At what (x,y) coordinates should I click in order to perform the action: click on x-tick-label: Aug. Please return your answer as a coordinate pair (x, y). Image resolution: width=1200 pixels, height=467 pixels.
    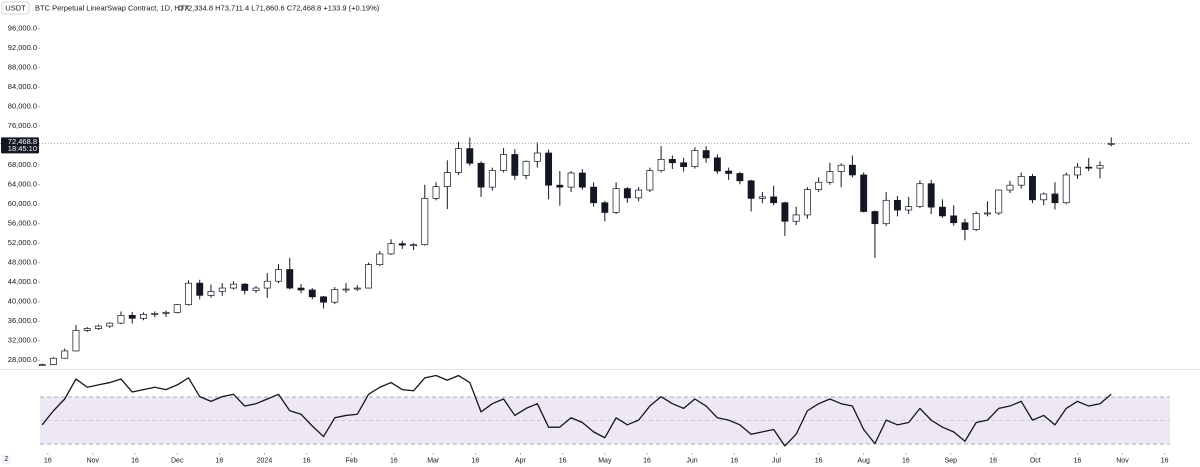
    Looking at the image, I should click on (863, 460).